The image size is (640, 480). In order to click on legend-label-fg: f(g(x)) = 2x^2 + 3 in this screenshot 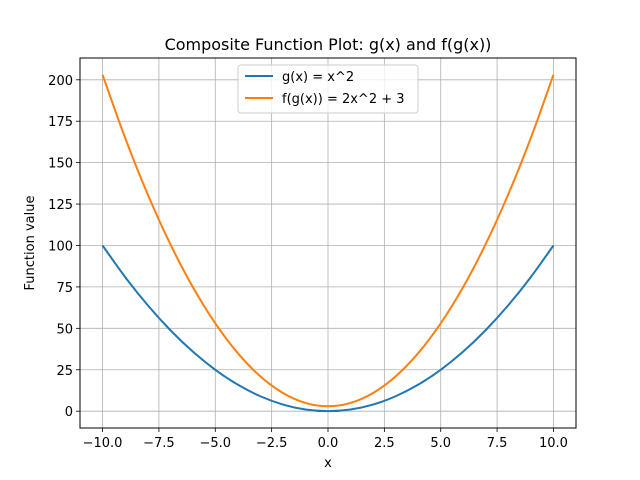, I will do `click(343, 99)`.